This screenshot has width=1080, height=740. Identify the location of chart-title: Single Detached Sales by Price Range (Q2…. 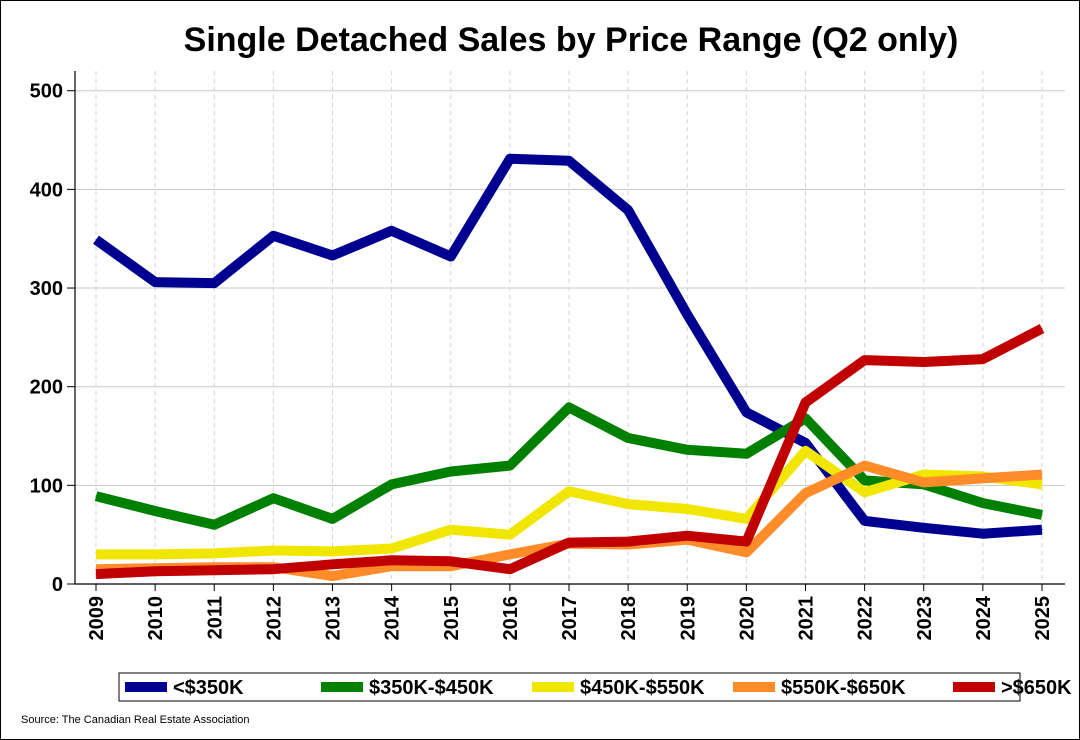
(571, 40).